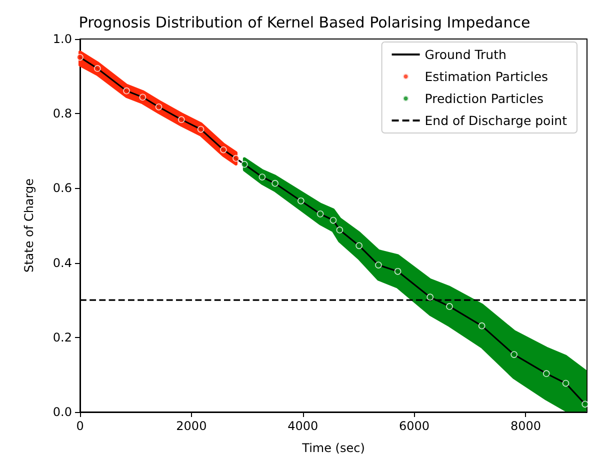 The width and height of the screenshot is (609, 469). What do you see at coordinates (29, 225) in the screenshot?
I see `y-axis-title: State of Charge` at bounding box center [29, 225].